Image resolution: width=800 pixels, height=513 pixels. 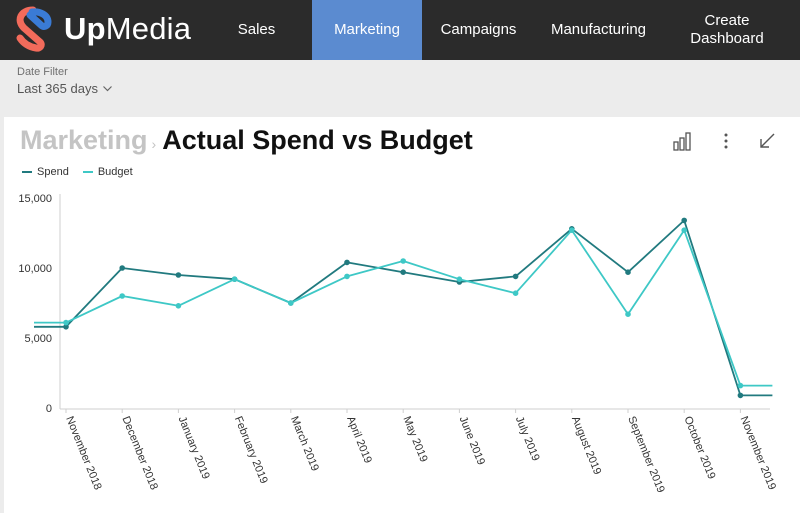 What do you see at coordinates (646, 455) in the screenshot?
I see `x-tick-label: September 2019` at bounding box center [646, 455].